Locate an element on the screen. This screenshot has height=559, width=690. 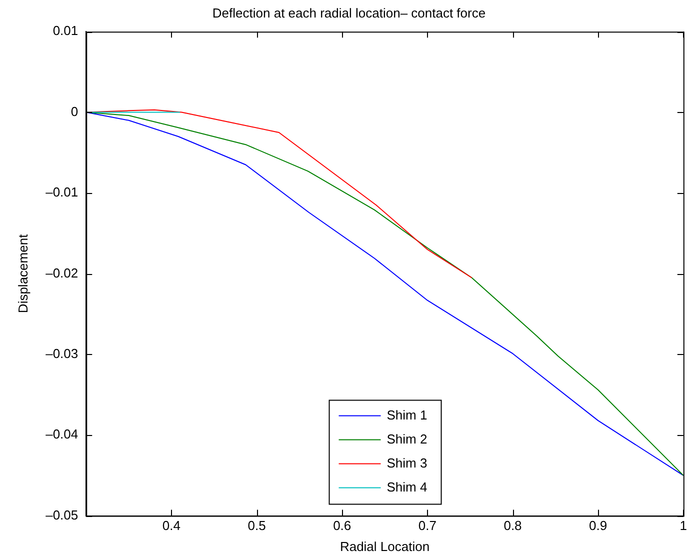
x-tick-label: 0.5 is located at coordinates (257, 526).